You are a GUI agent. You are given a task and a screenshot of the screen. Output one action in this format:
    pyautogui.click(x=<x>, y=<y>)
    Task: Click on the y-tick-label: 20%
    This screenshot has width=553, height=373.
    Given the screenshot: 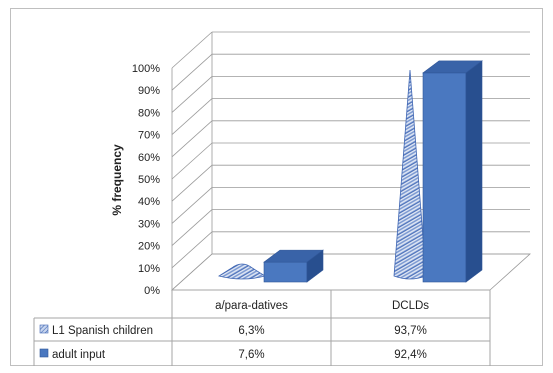 What is the action you would take?
    pyautogui.click(x=149, y=247)
    